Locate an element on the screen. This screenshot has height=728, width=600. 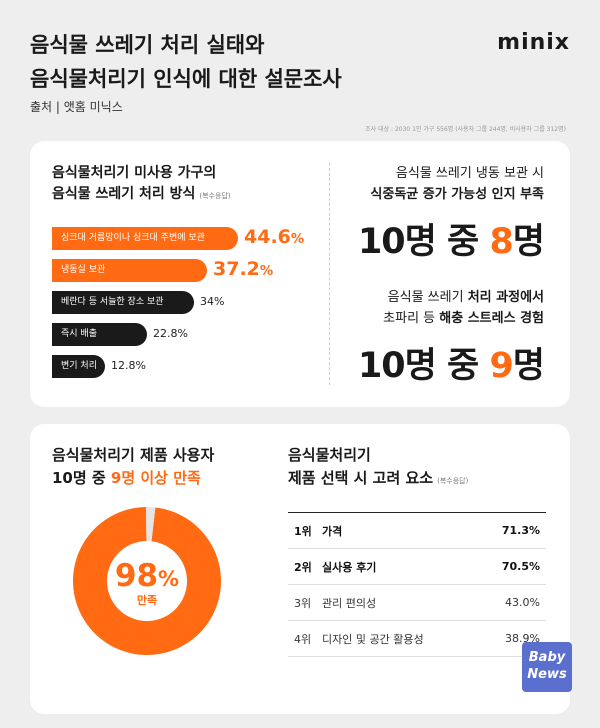
disposal-bar-value: 12.8% is located at coordinates (128, 365).